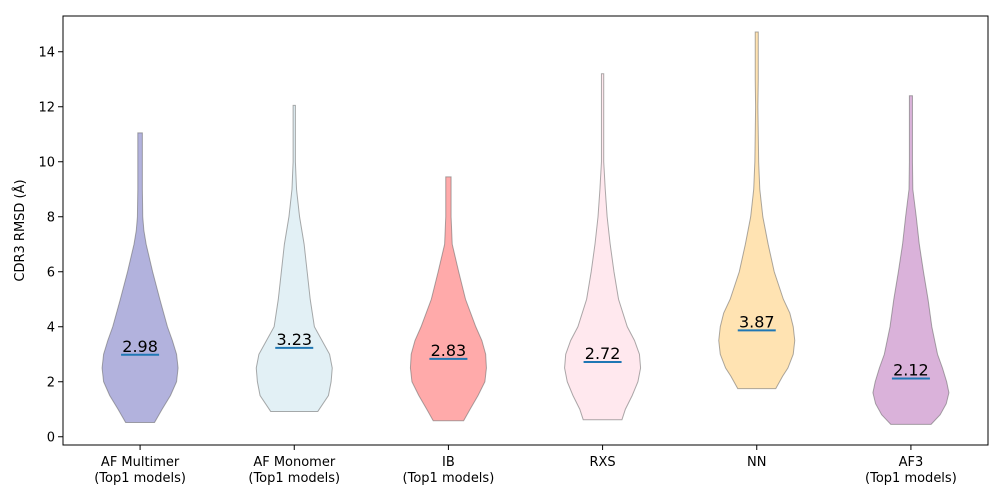 This screenshot has width=1000, height=500. What do you see at coordinates (46, 107) in the screenshot?
I see `y-tick-label-12: 12` at bounding box center [46, 107].